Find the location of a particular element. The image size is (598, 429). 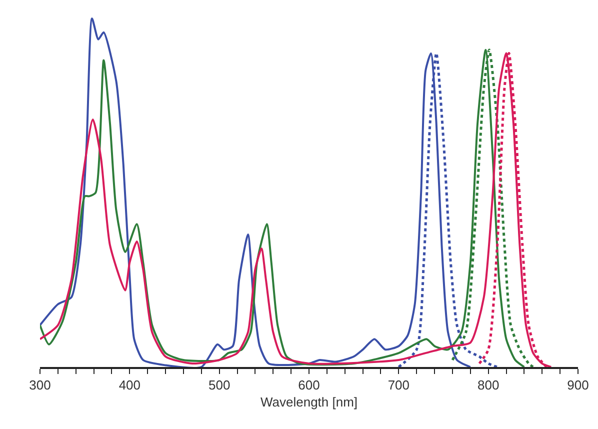

x-axis-title: Wavelength [nm] is located at coordinates (309, 402).